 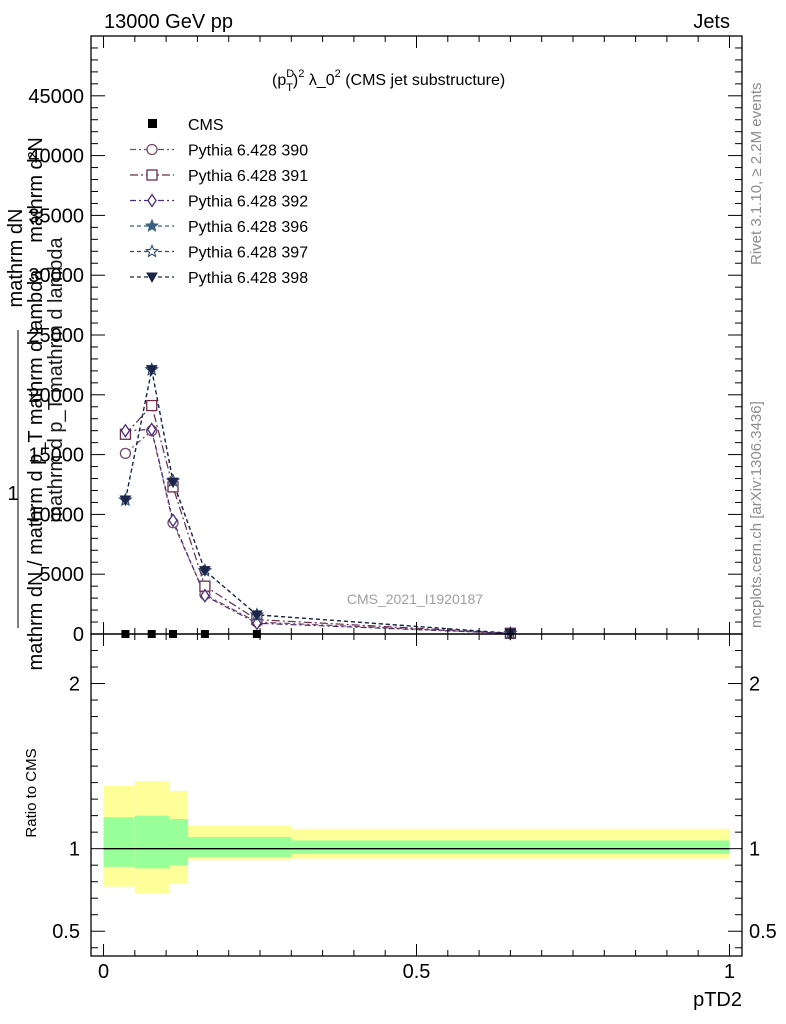 What do you see at coordinates (295, 80) in the screenshot?
I see `title-close: )` at bounding box center [295, 80].